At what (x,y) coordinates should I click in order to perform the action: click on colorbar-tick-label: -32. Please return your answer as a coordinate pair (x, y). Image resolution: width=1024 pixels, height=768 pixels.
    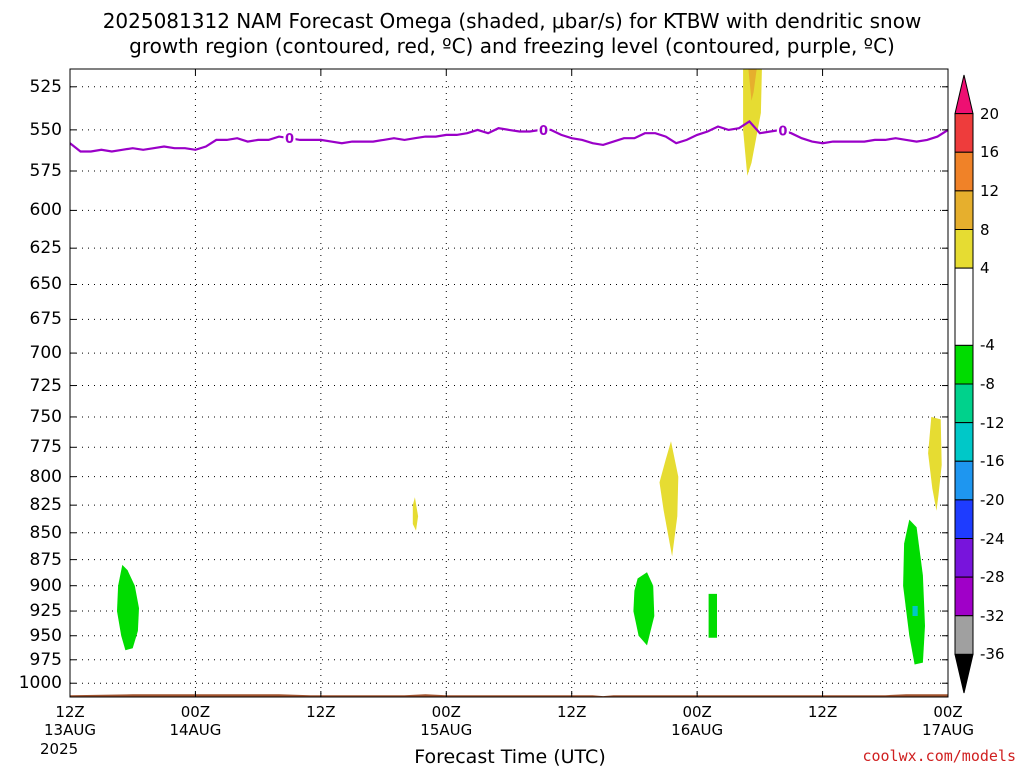
    Looking at the image, I should click on (992, 615).